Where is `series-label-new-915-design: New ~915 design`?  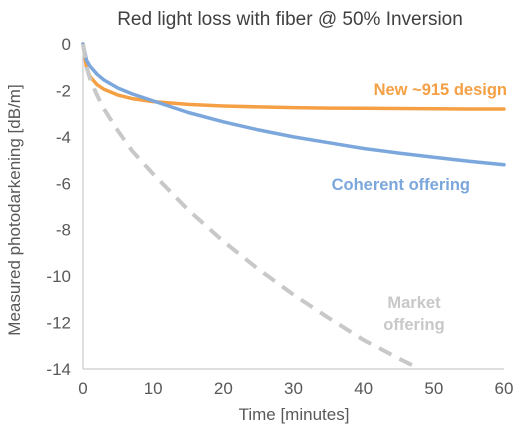
series-label-new-915-design: New ~915 design is located at coordinates (440, 90).